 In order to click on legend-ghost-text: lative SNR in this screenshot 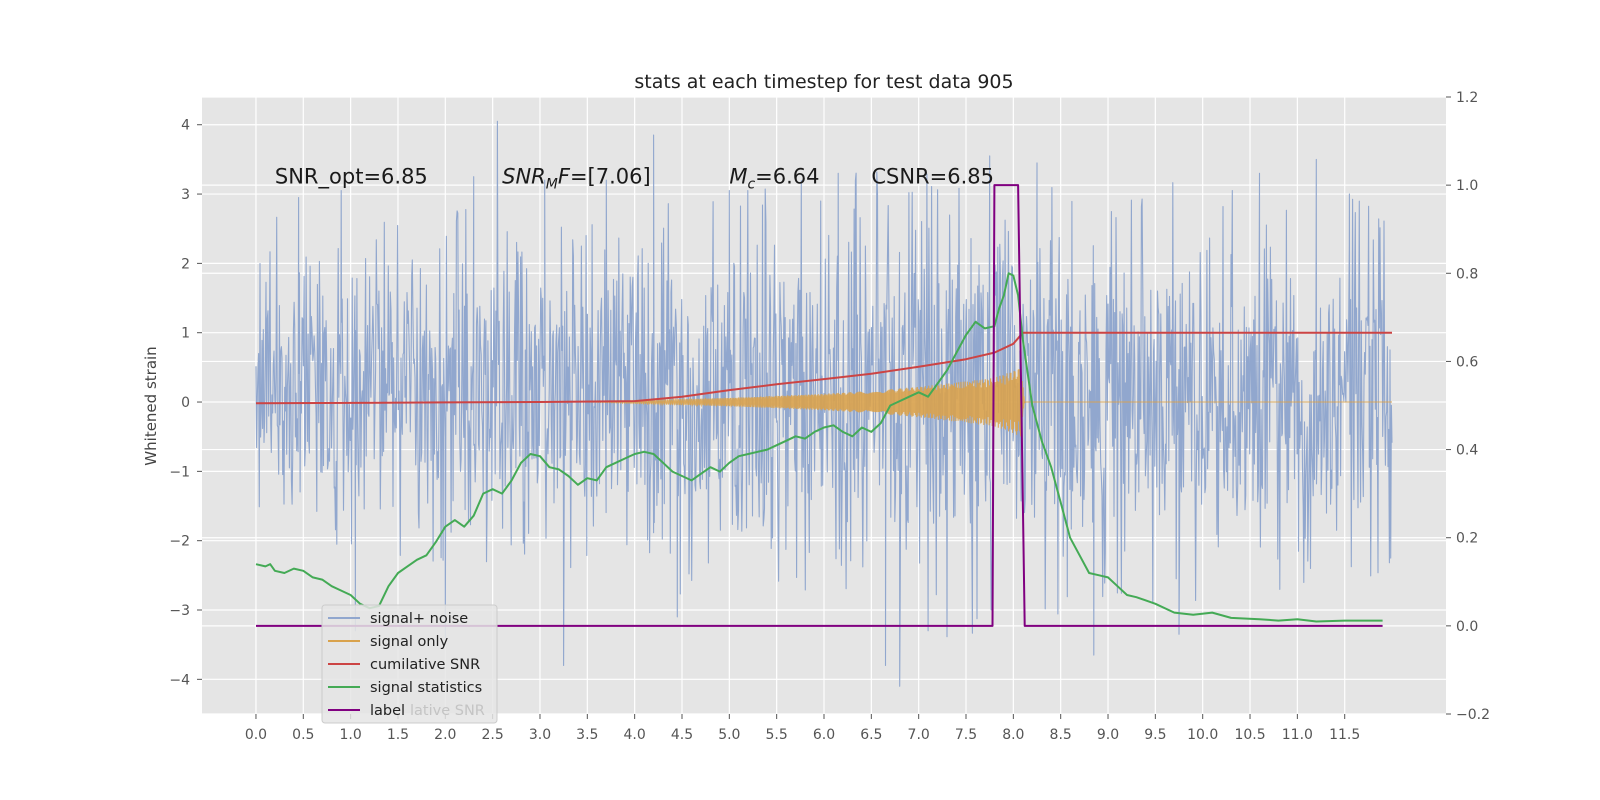, I will do `click(447, 711)`.